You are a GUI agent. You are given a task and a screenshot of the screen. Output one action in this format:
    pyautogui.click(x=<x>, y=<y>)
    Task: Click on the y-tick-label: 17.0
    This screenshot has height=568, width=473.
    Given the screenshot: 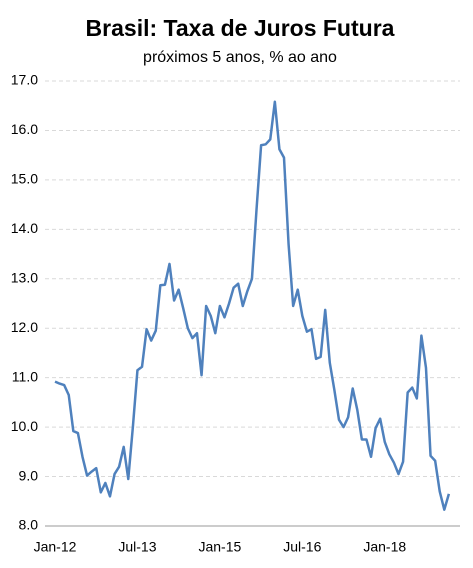 What is the action you would take?
    pyautogui.click(x=24, y=80)
    